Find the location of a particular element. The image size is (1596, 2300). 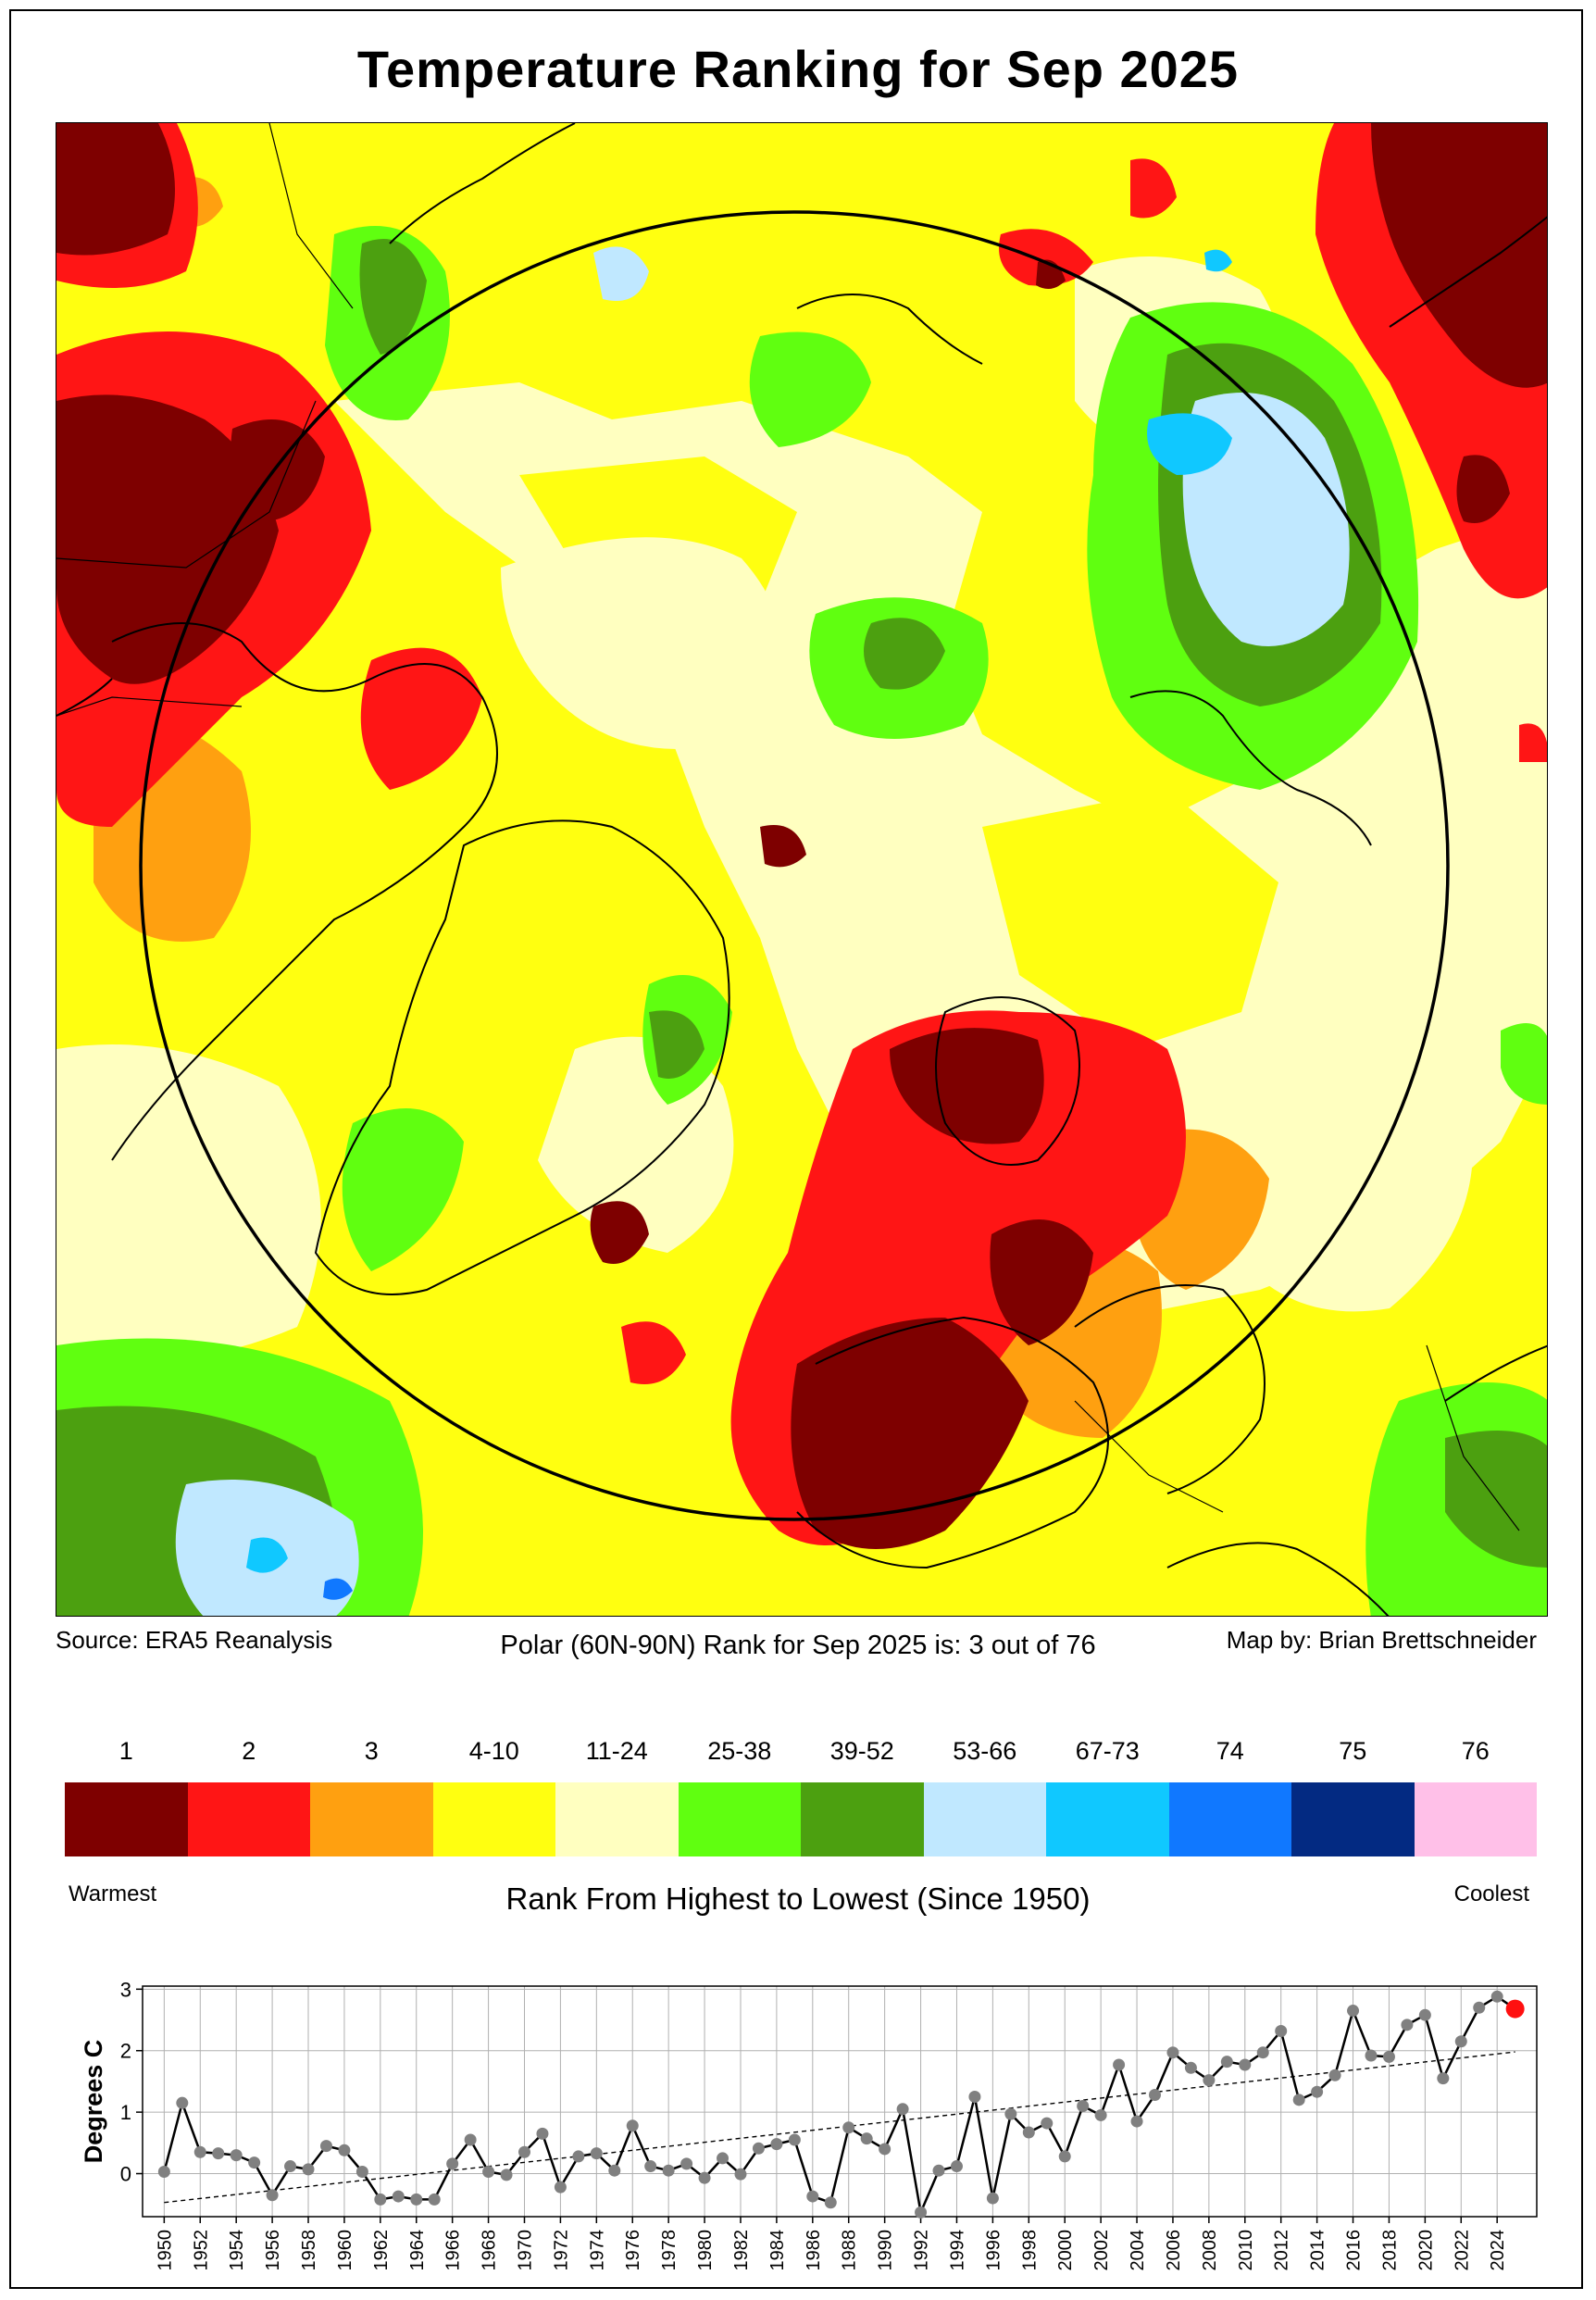

map-credit: Map by: Brian Brettschneider is located at coordinates (1381, 1640).